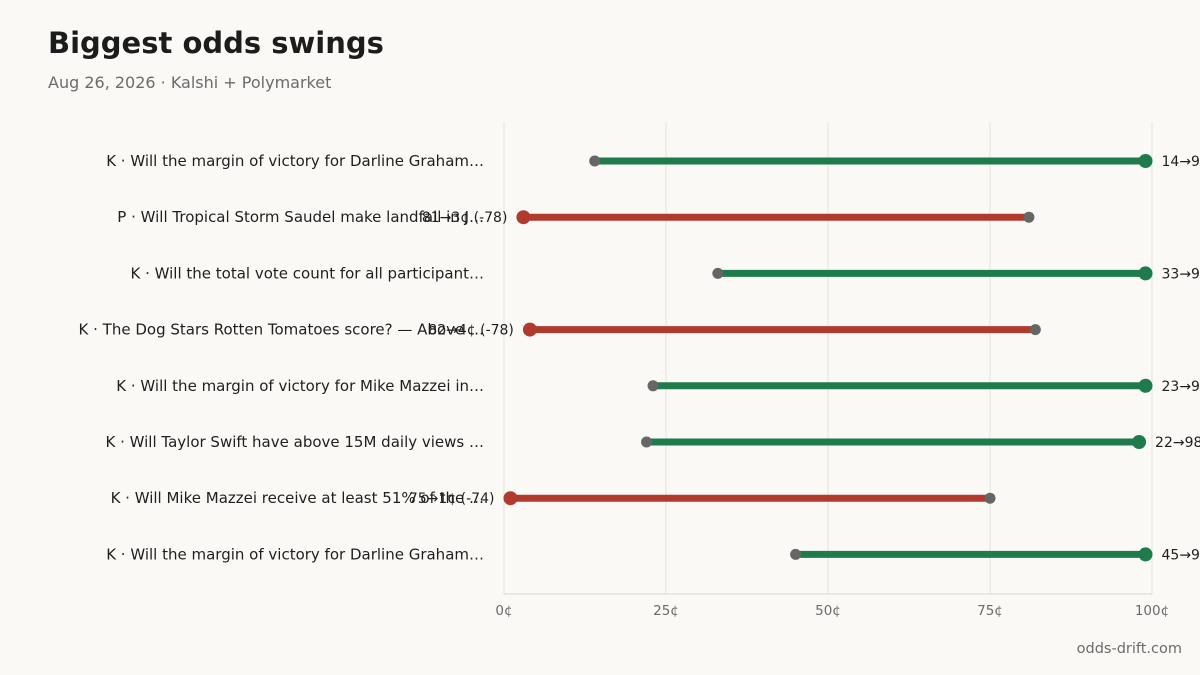 The height and width of the screenshot is (675, 1200). Describe the element at coordinates (503, 611) in the screenshot. I see `x-tick-label: 0¢` at that location.